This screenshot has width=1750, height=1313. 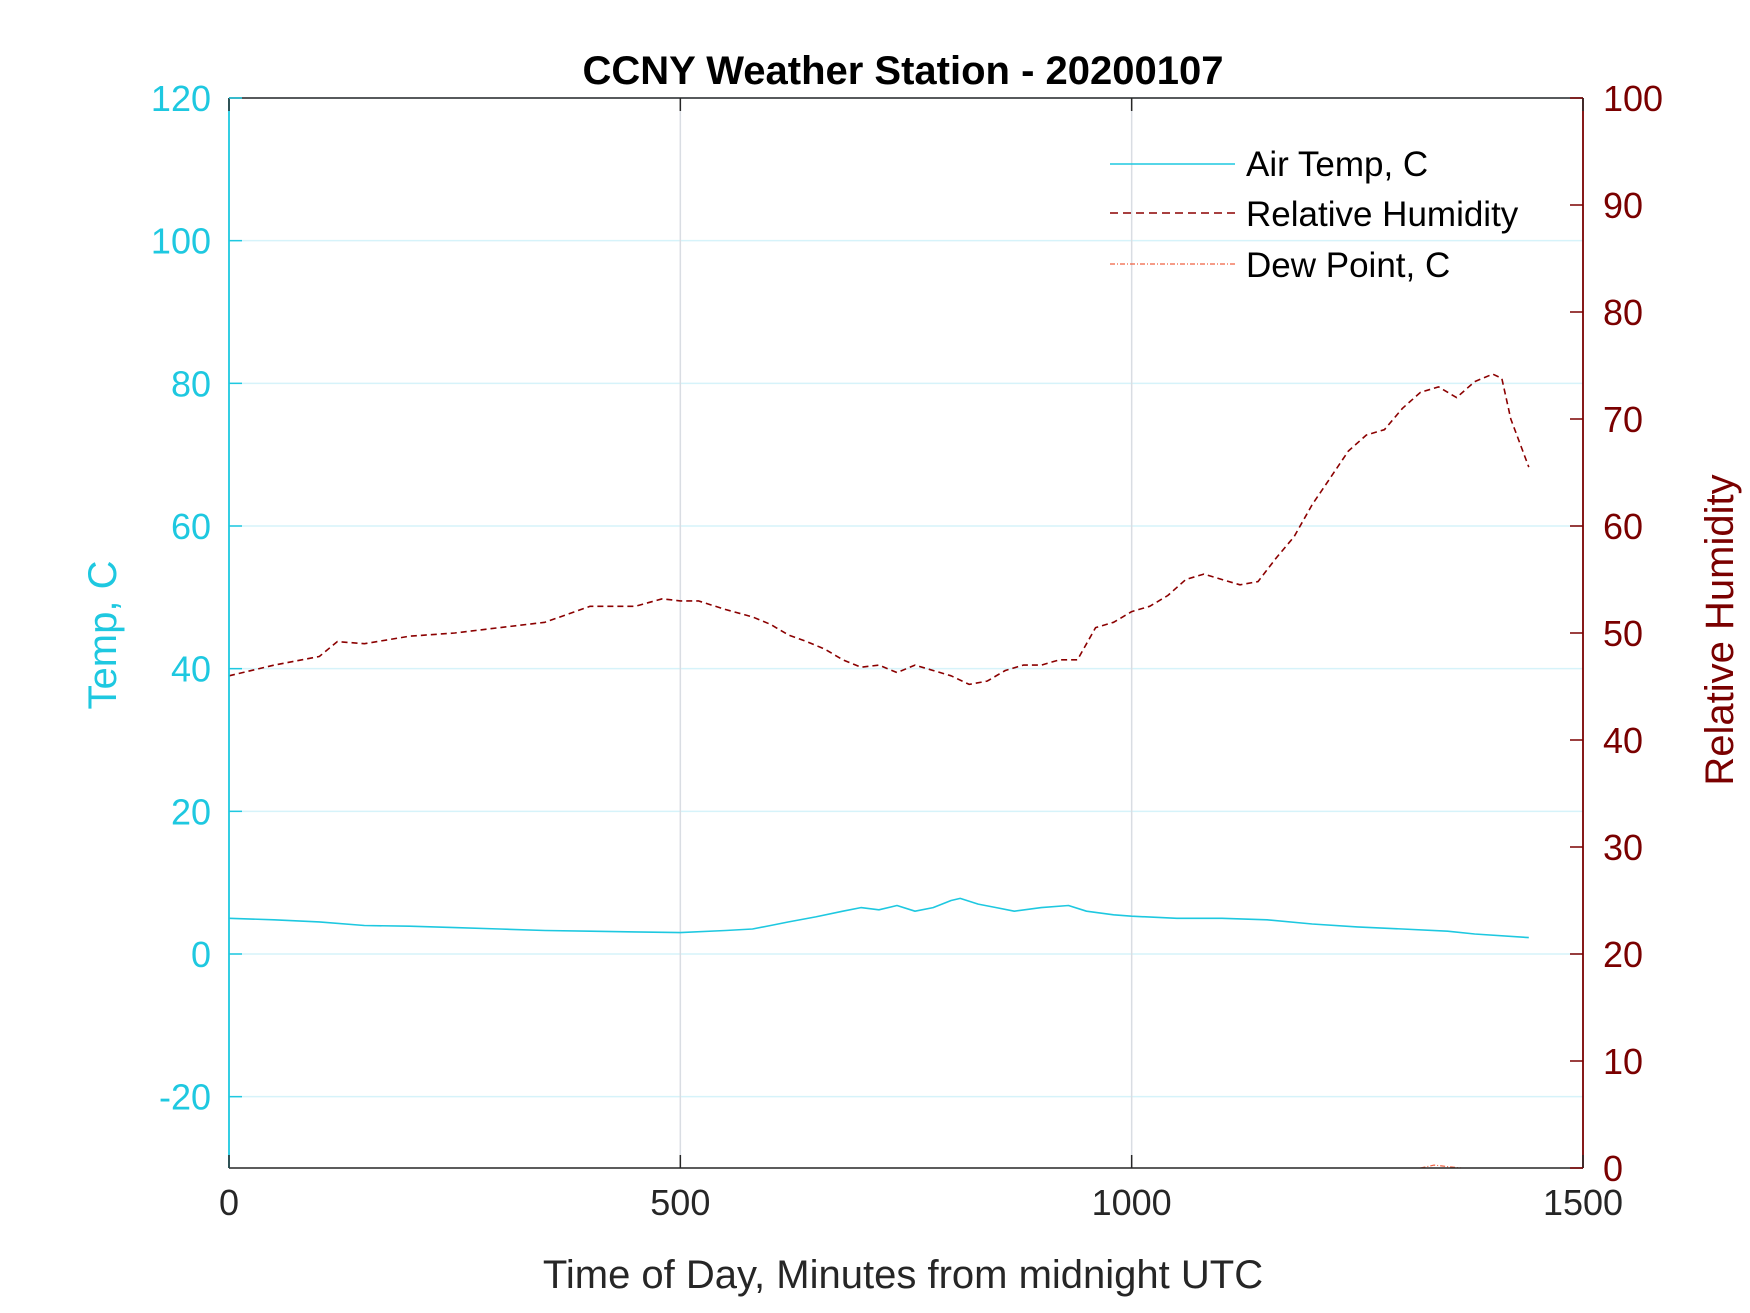 I want to click on x-tick-label: 1500, so click(x=1583, y=1202).